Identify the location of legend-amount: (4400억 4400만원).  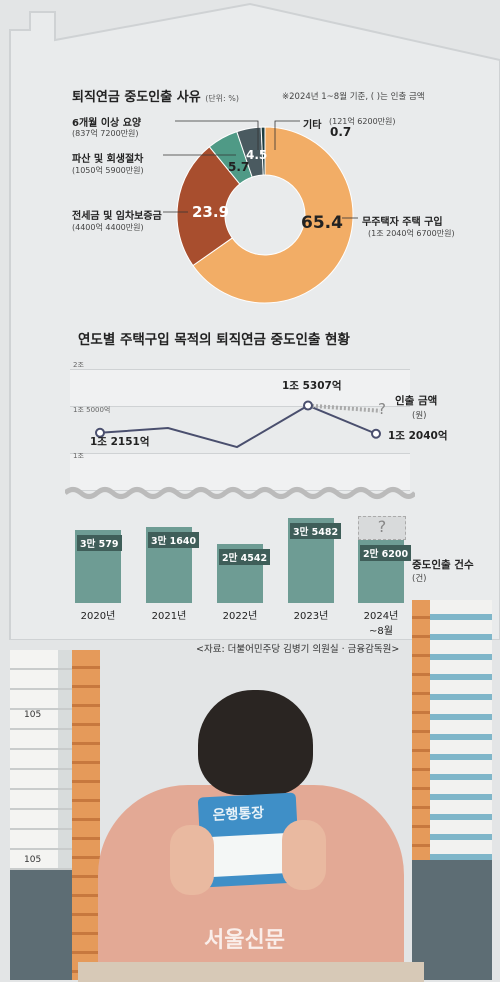
(108, 227).